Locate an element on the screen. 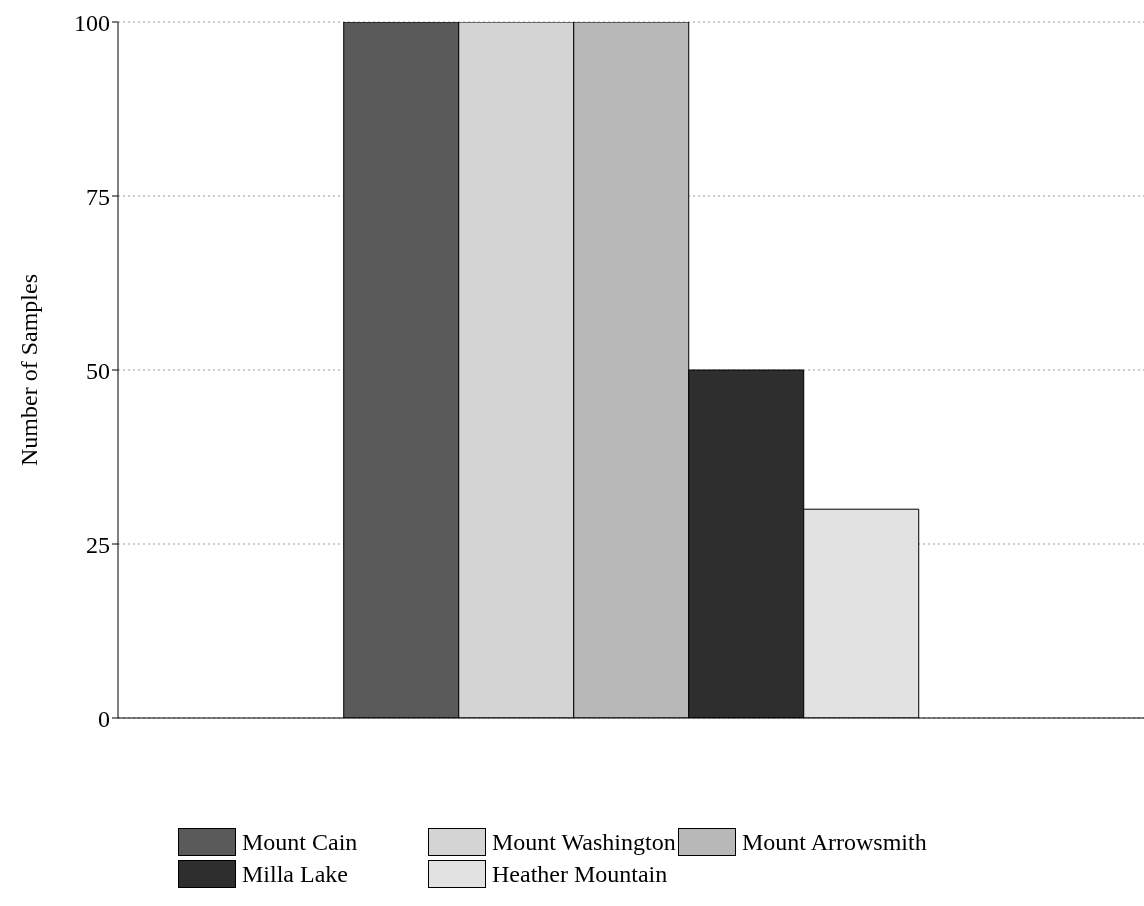 This screenshot has height=906, width=1144. legend-label: Mount Cain is located at coordinates (300, 842).